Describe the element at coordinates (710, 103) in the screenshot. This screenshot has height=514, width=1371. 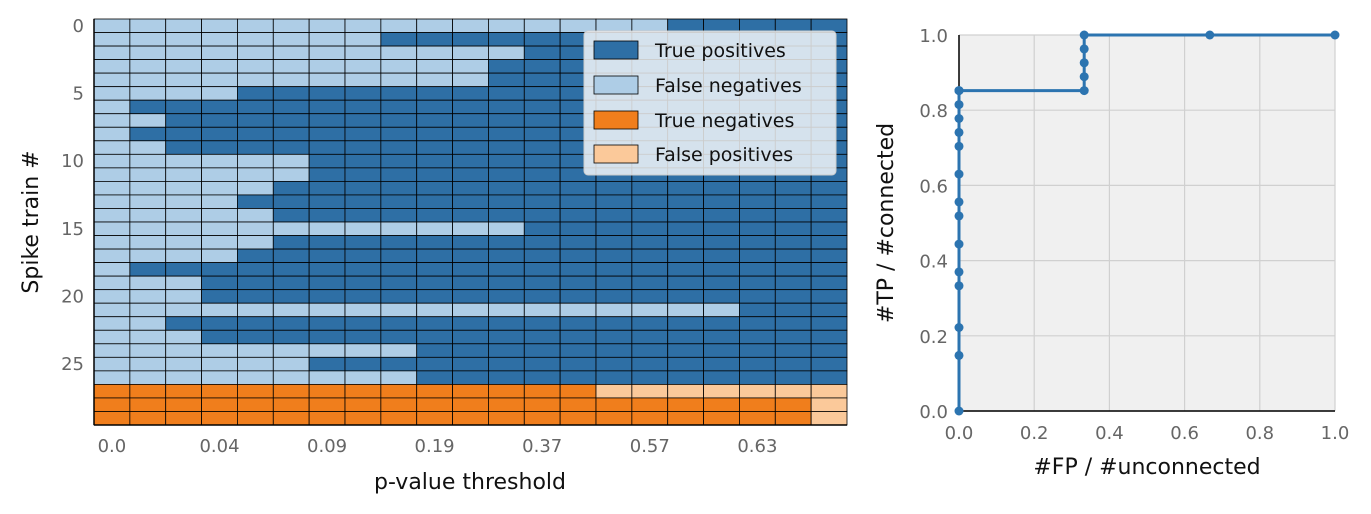
I see `legend-frame` at that location.